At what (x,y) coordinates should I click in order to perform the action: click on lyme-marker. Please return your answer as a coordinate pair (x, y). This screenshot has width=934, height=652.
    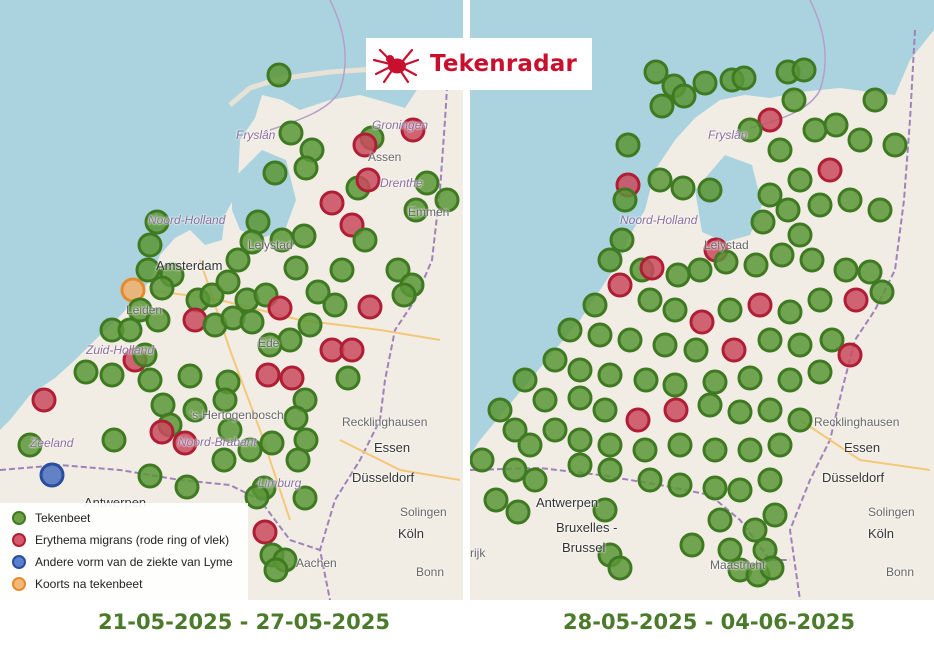
    Looking at the image, I should click on (52, 475).